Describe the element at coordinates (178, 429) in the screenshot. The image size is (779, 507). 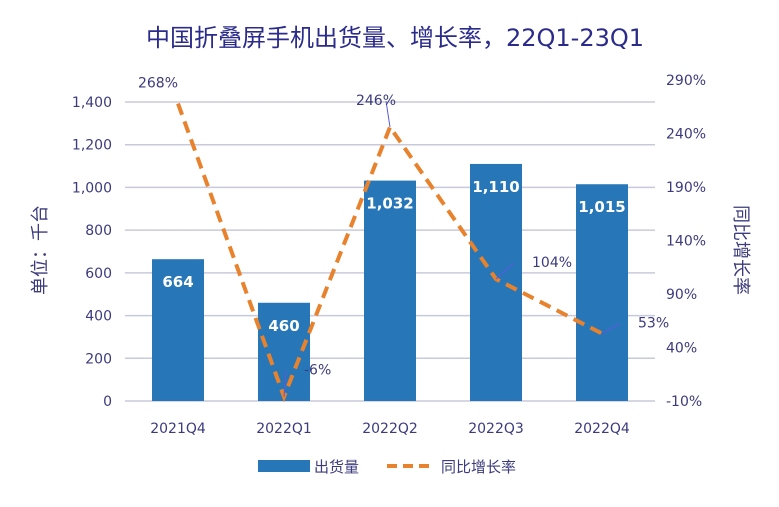
I see `x-tick-label: 2021Q4` at that location.